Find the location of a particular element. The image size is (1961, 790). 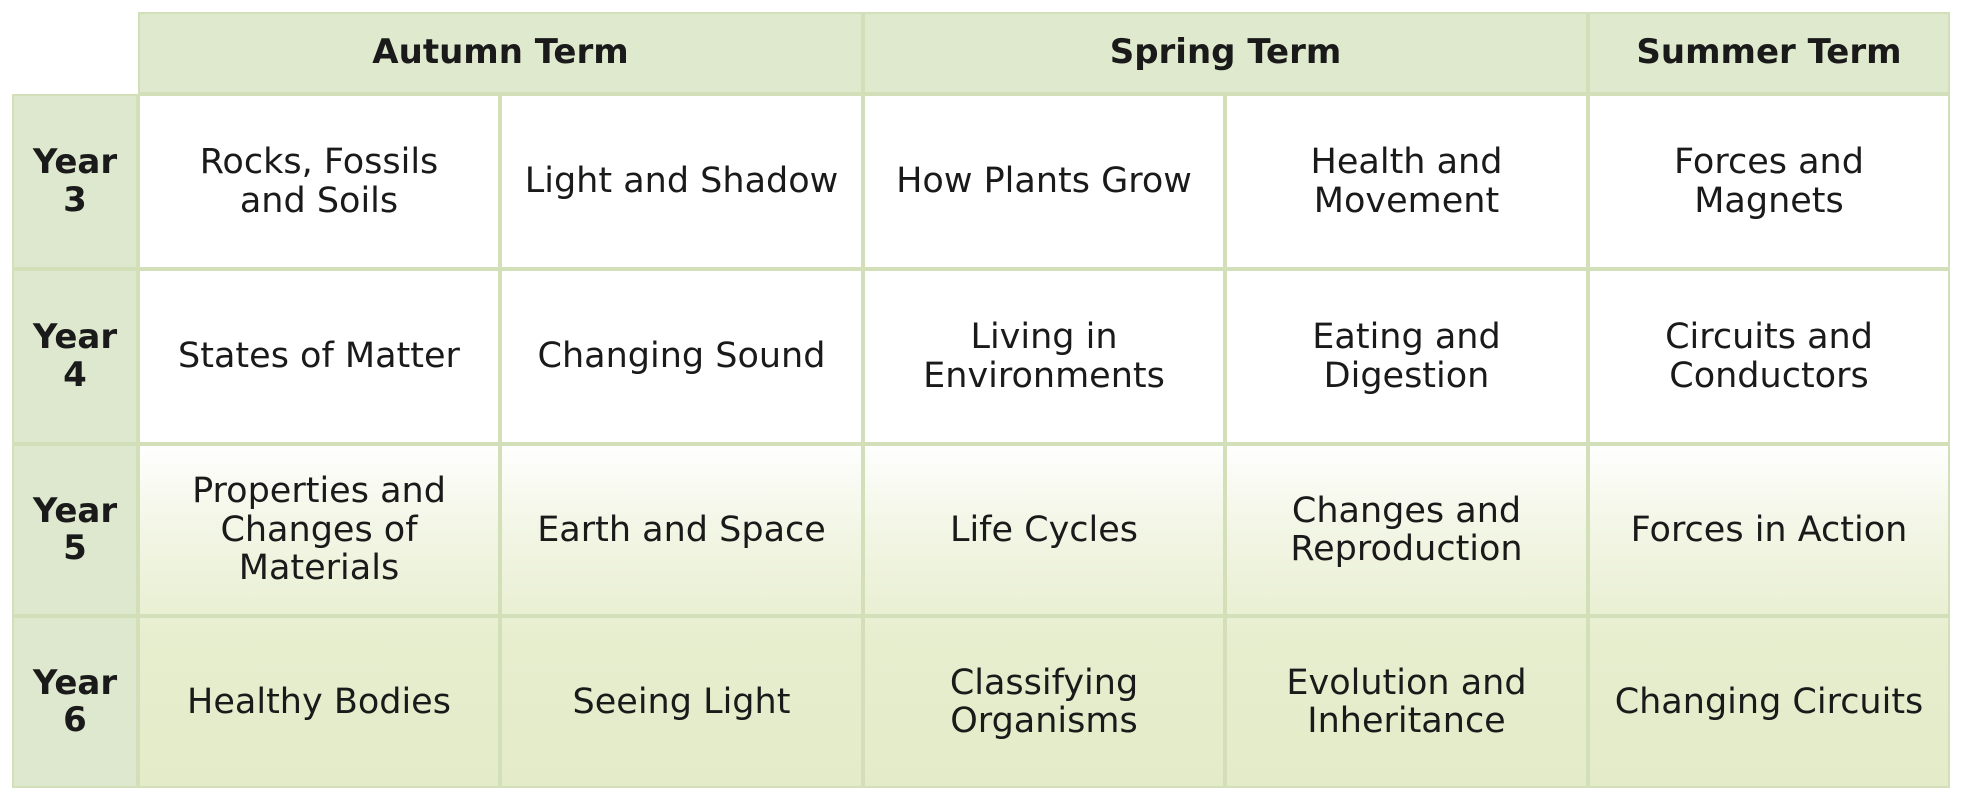

year-label: Year 3 is located at coordinates (75, 181).